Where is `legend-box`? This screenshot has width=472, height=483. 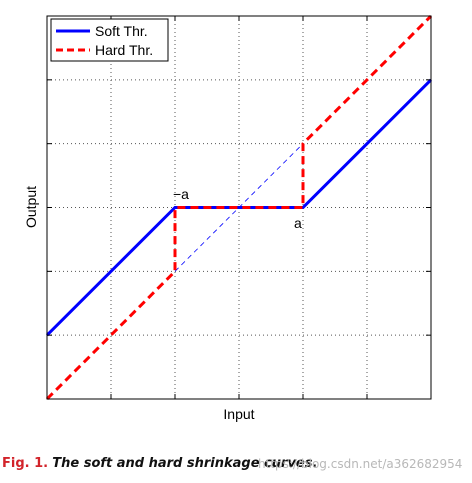
legend-box is located at coordinates (109, 40).